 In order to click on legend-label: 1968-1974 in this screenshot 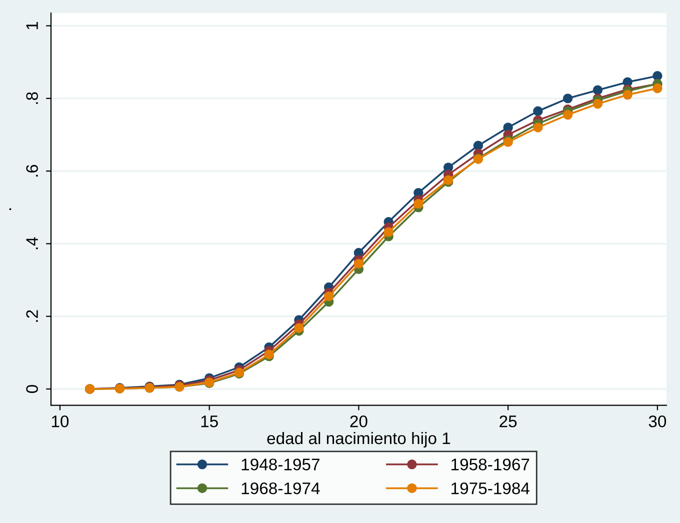, I will do `click(281, 488)`.